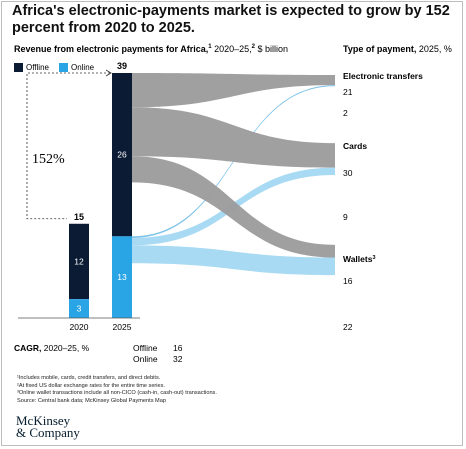 The image size is (466, 449). What do you see at coordinates (48, 432) in the screenshot?
I see `logo-line-2: & Company` at bounding box center [48, 432].